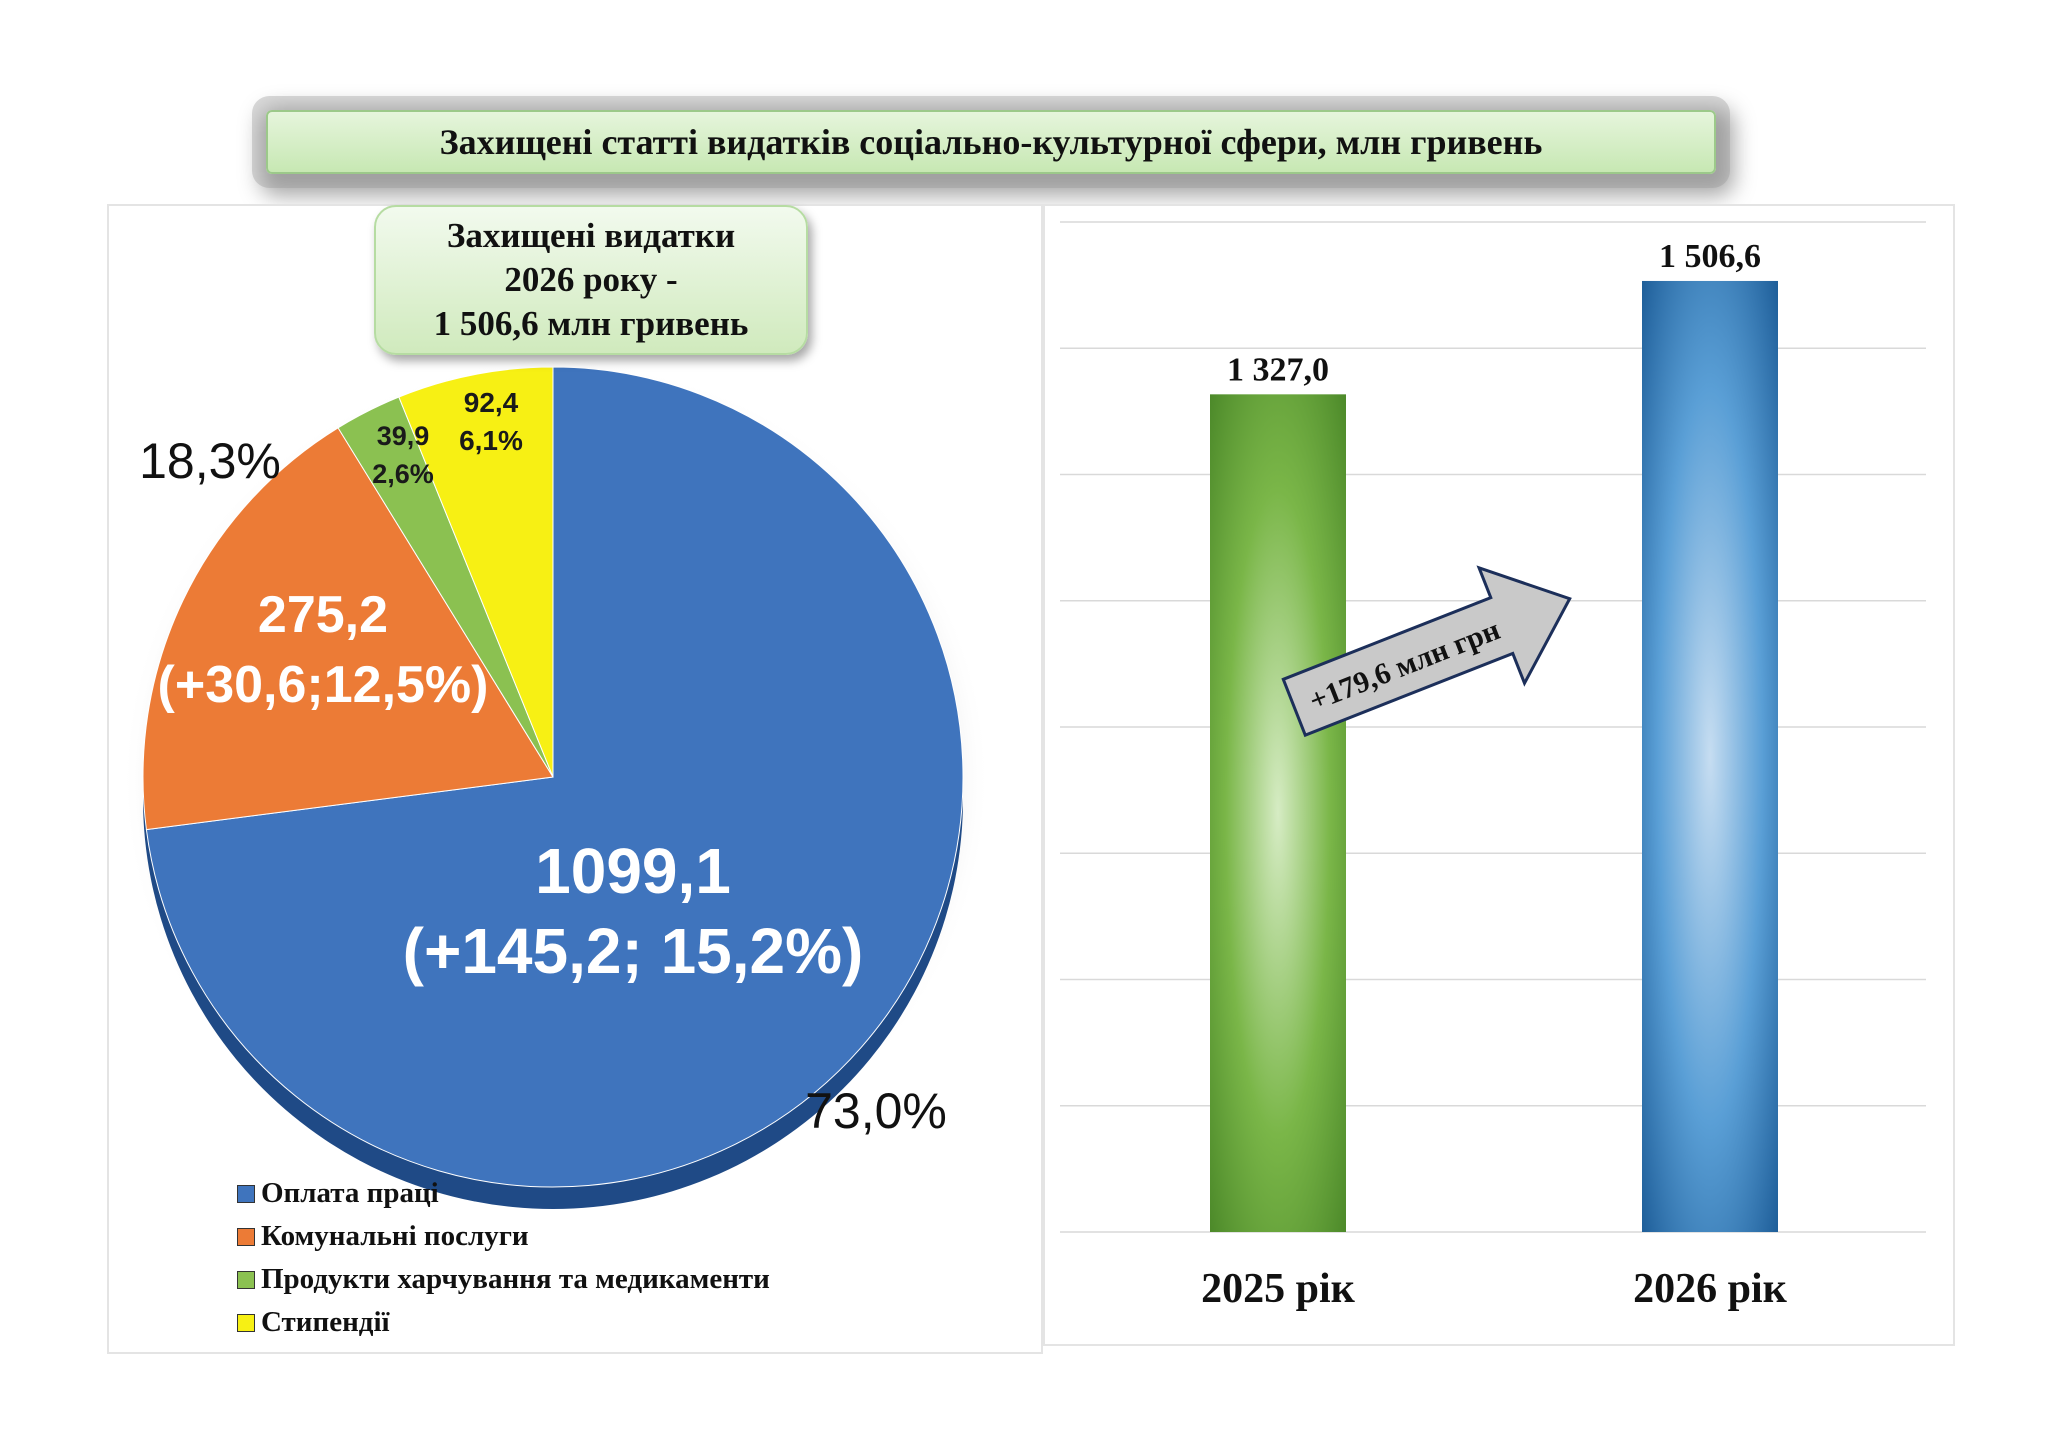 The width and height of the screenshot is (2048, 1448). What do you see at coordinates (1278, 369) in the screenshot?
I see `bar-value-label: 1 327,0` at bounding box center [1278, 369].